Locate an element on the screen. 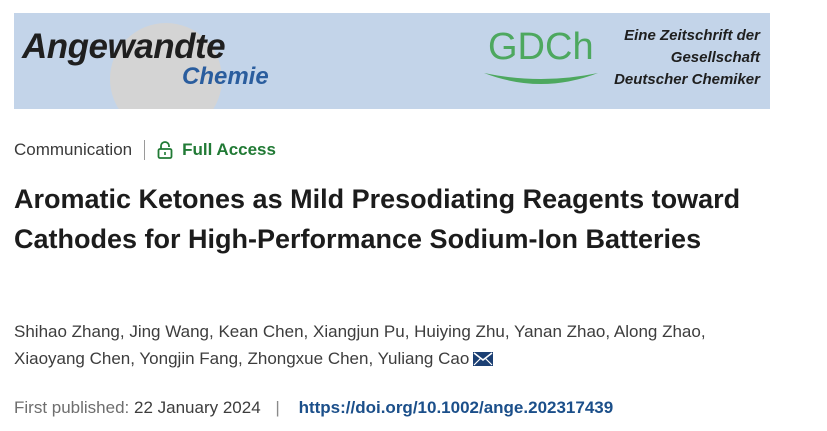 This screenshot has width=827, height=431. author-link: Kean Chen is located at coordinates (261, 331).